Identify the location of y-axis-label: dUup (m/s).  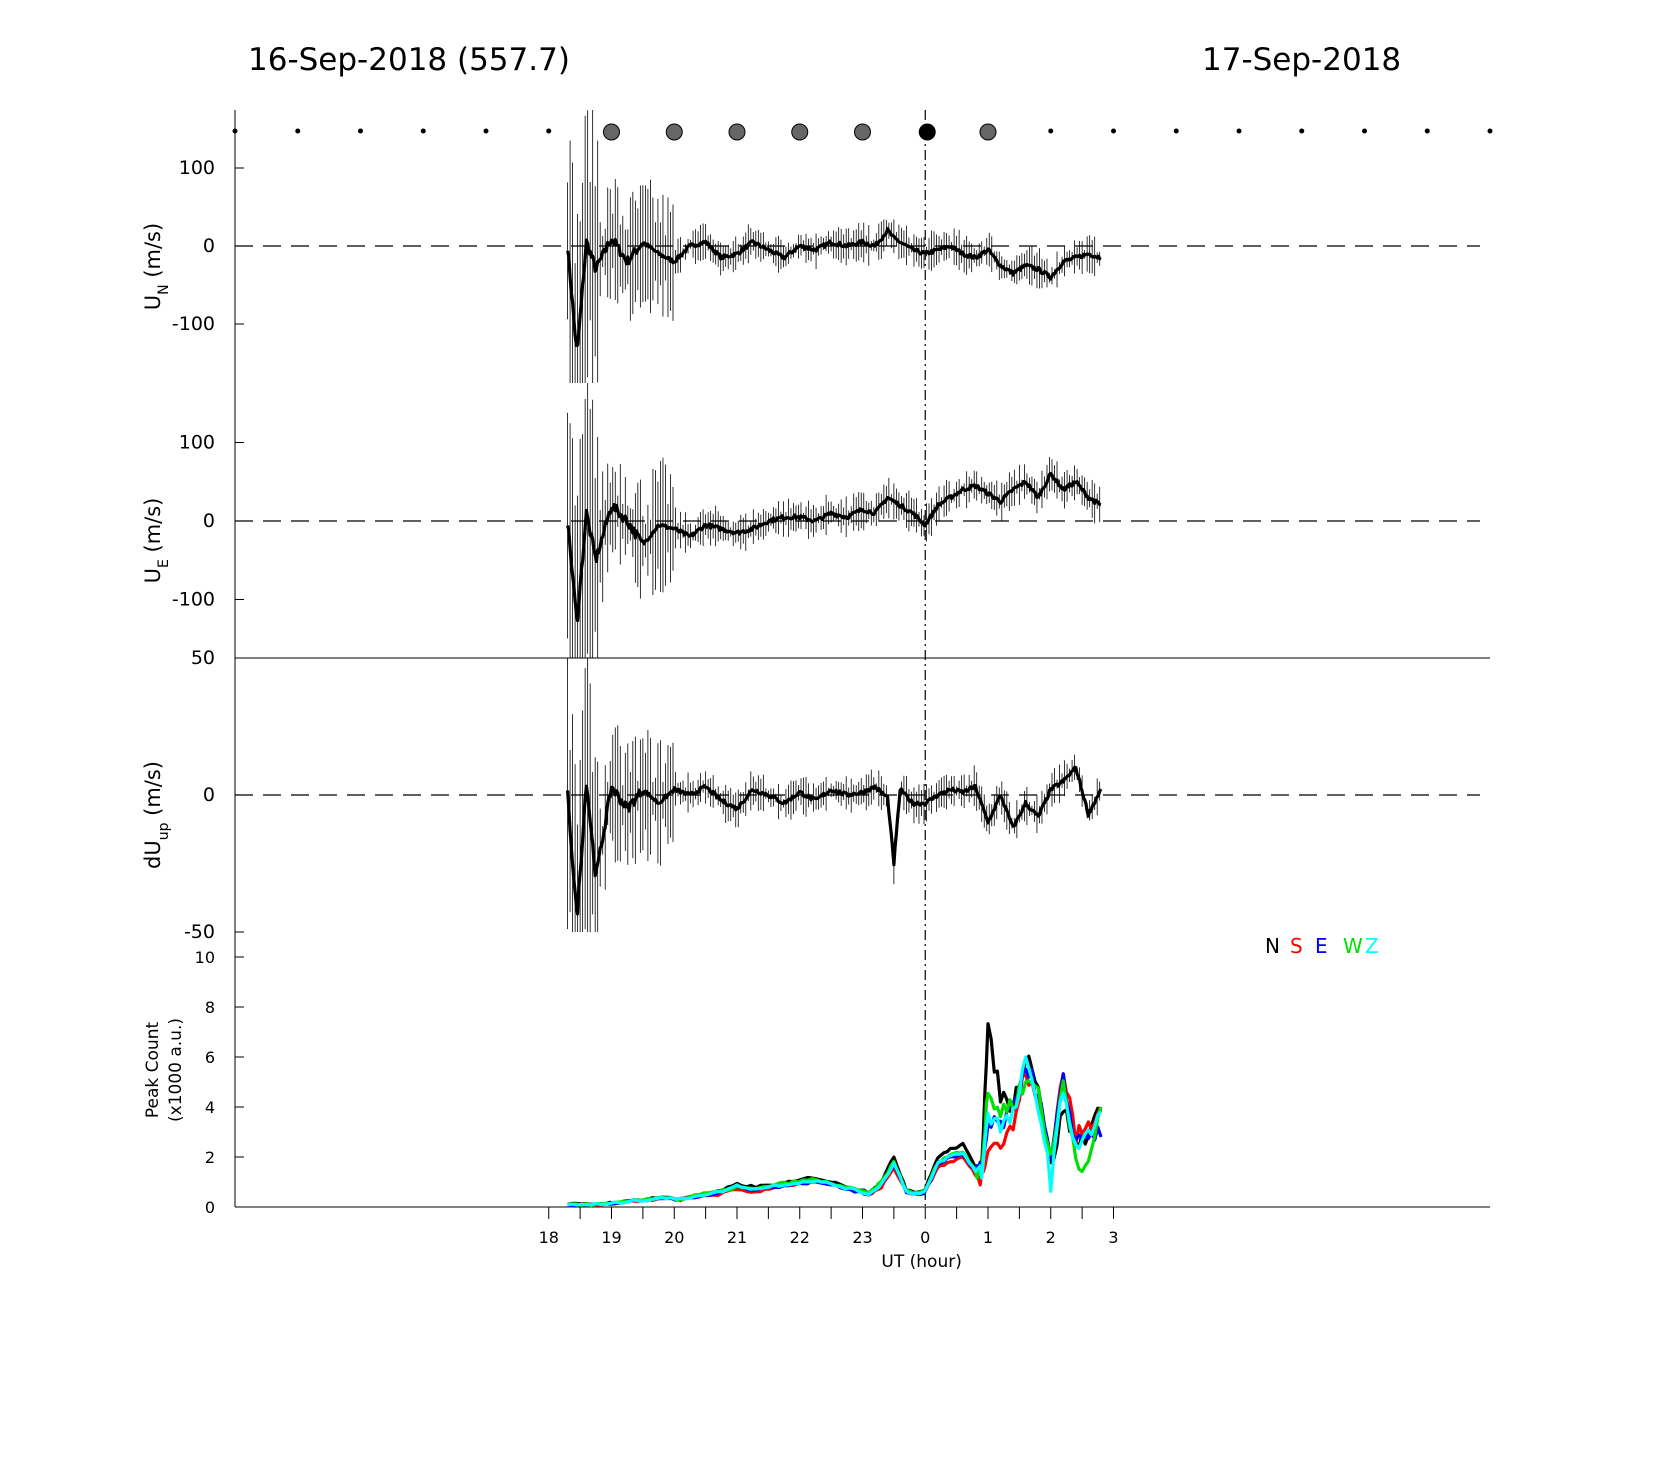
(156, 815).